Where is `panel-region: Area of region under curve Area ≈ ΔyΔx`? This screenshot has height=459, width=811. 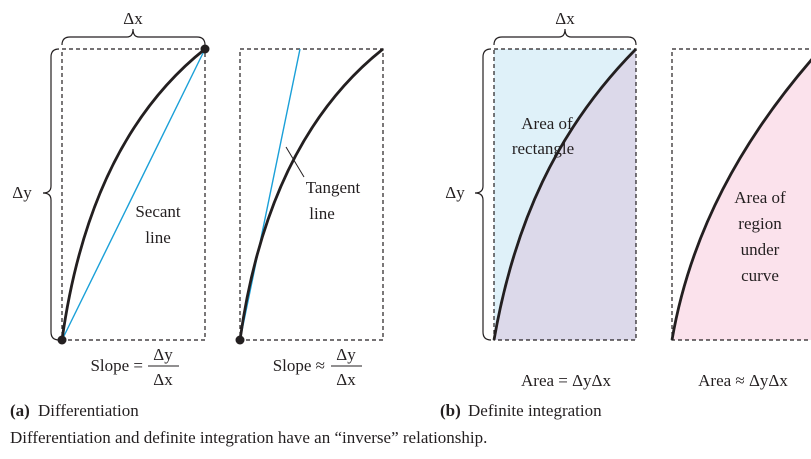
panel-region: Area of region under curve Area ≈ ΔyΔx is located at coordinates (740, 219).